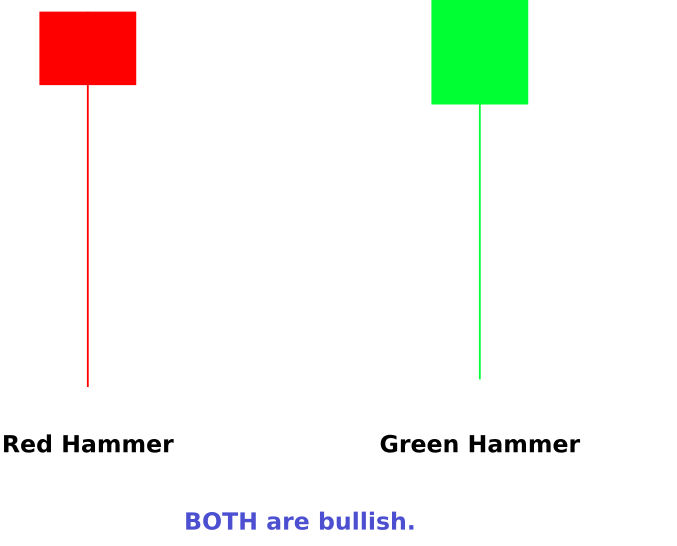  What do you see at coordinates (300, 521) in the screenshot?
I see `text: BOTH are bullish.` at bounding box center [300, 521].